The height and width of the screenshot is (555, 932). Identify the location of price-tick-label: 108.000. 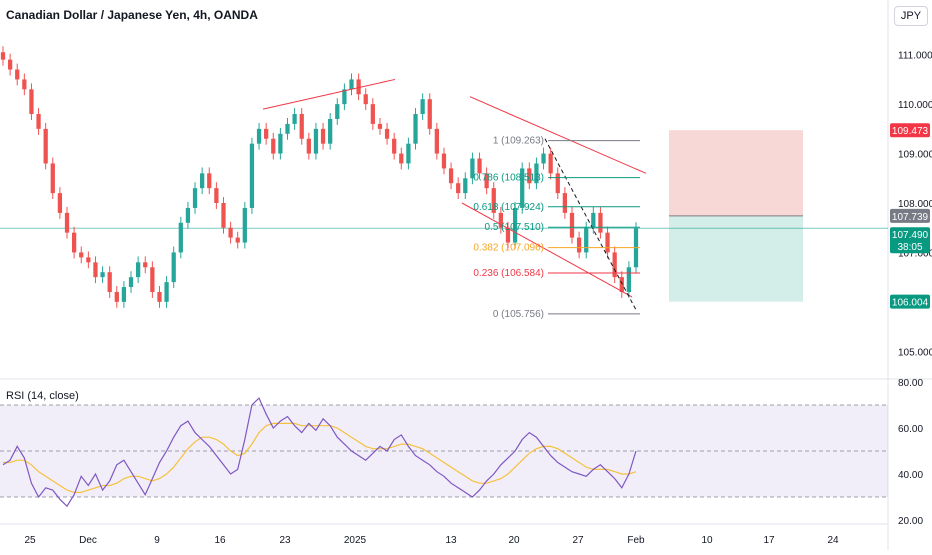
(915, 204).